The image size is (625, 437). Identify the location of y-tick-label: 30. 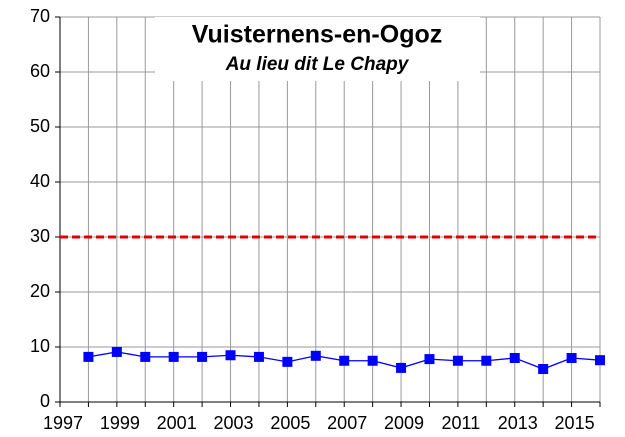
(40, 236).